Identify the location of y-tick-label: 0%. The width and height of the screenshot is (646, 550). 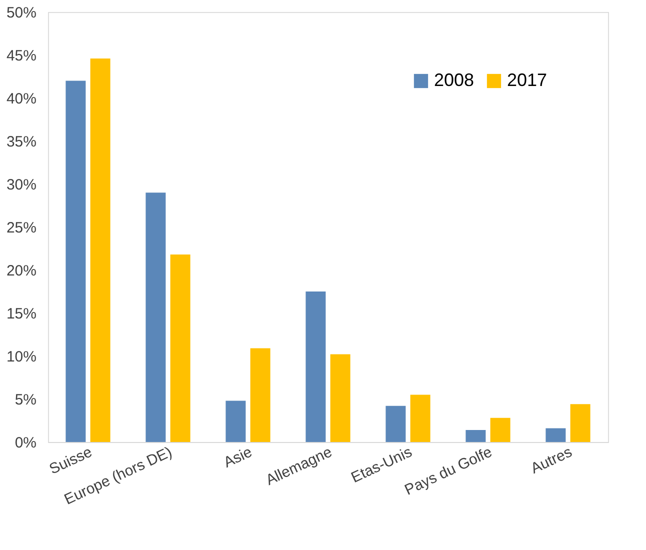
(25, 443).